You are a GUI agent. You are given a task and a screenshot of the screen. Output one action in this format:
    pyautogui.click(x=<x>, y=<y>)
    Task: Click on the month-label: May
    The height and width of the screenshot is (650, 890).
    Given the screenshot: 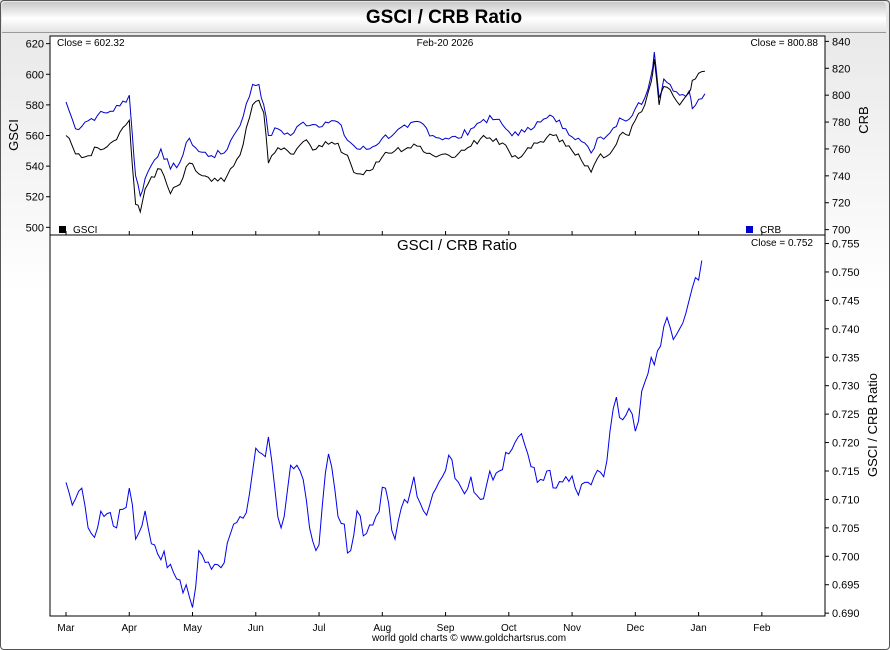 What is the action you would take?
    pyautogui.click(x=192, y=628)
    